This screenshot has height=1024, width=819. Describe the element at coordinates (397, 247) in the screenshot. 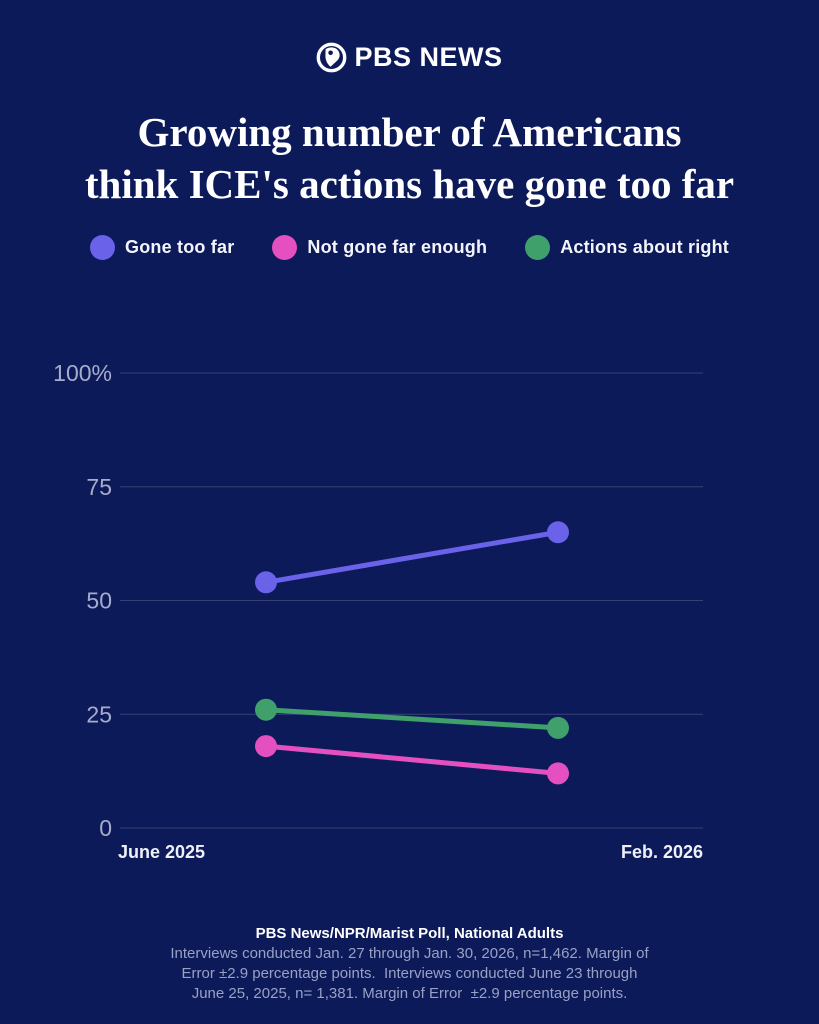

I see `legend-label: Not gone far enough` at that location.